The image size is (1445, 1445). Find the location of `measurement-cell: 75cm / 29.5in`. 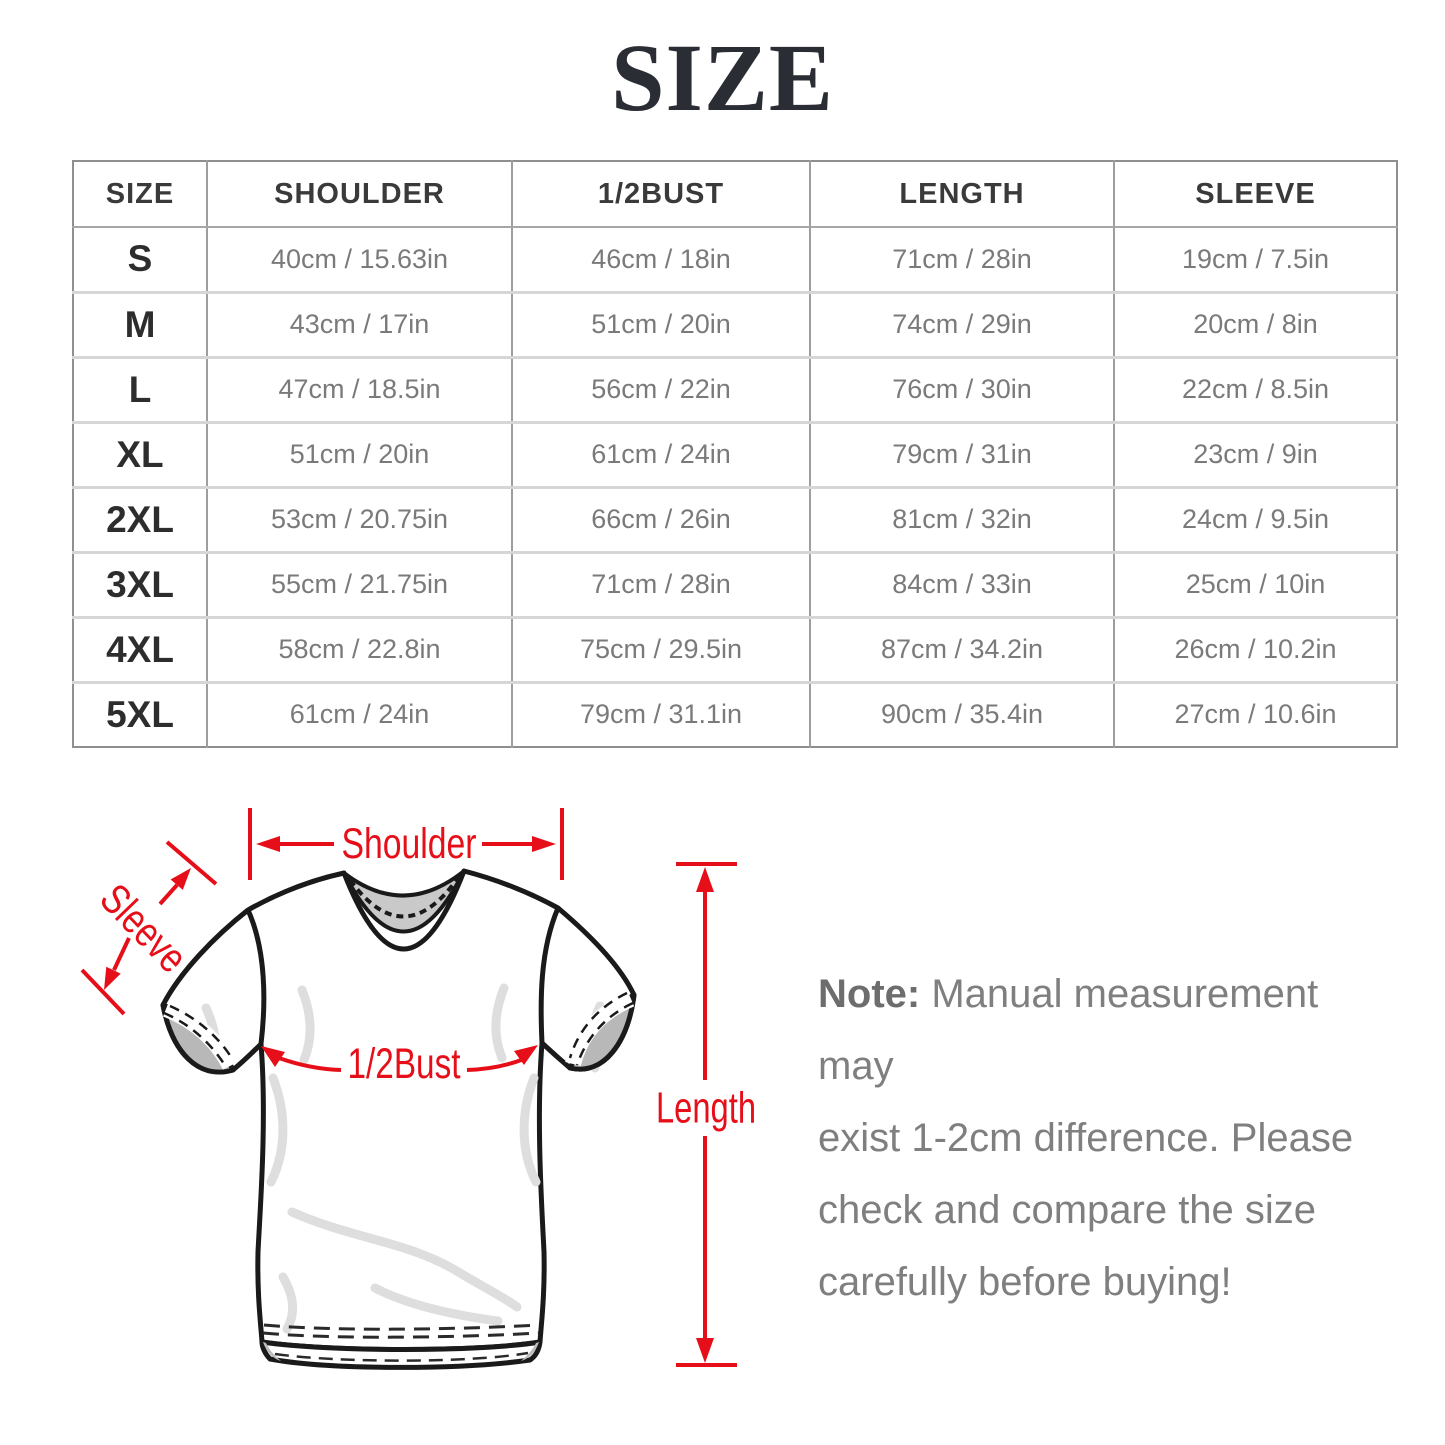

measurement-cell: 75cm / 29.5in is located at coordinates (660, 648).